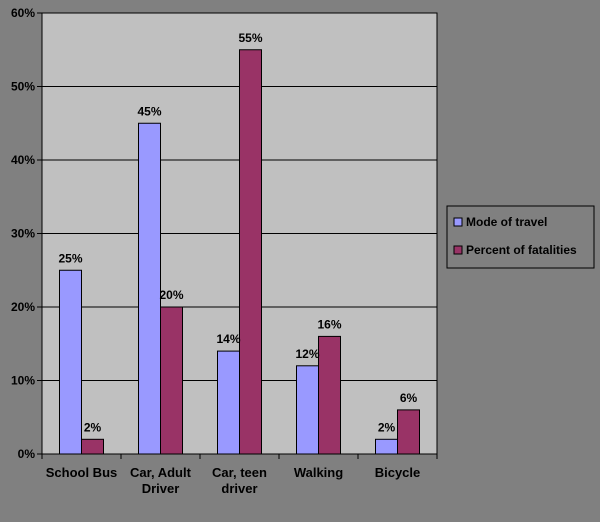  What do you see at coordinates (23, 87) in the screenshot?
I see `y-tick-label: 50%` at bounding box center [23, 87].